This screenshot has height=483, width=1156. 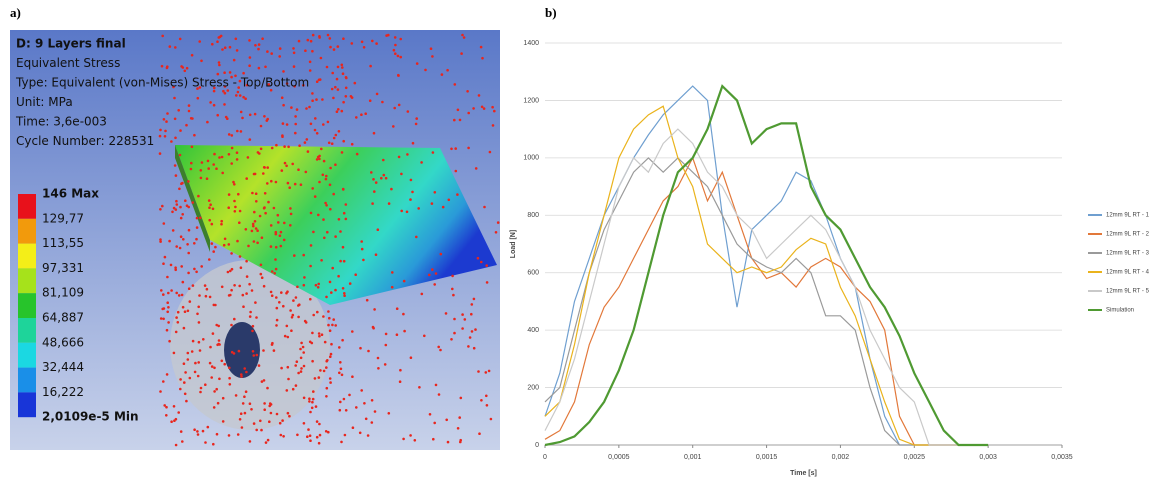 I want to click on y-tick-label: 800, so click(x=533, y=215).